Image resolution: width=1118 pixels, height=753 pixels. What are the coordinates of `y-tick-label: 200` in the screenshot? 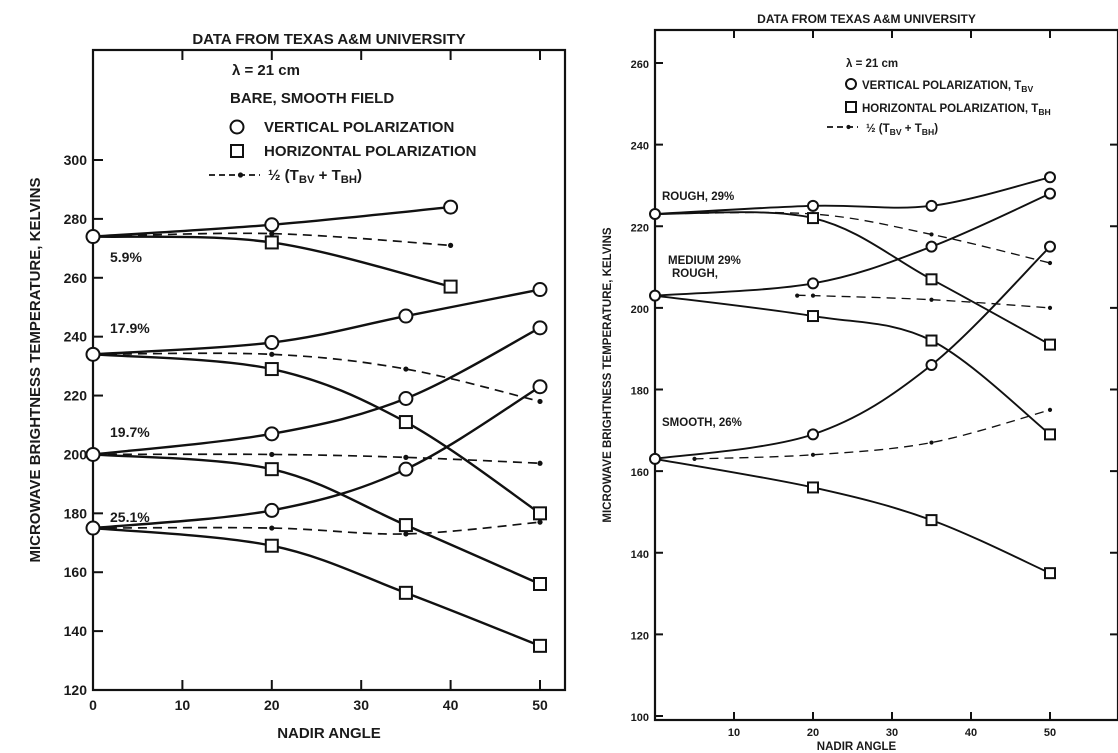 It's located at (640, 310).